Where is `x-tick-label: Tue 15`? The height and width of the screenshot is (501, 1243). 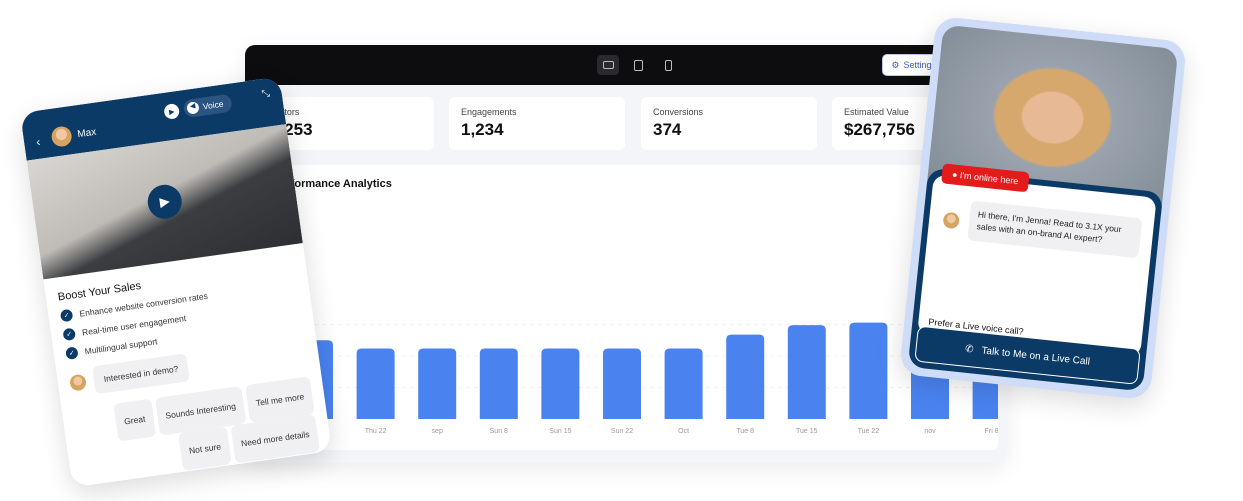
x-tick-label: Tue 15 is located at coordinates (807, 431).